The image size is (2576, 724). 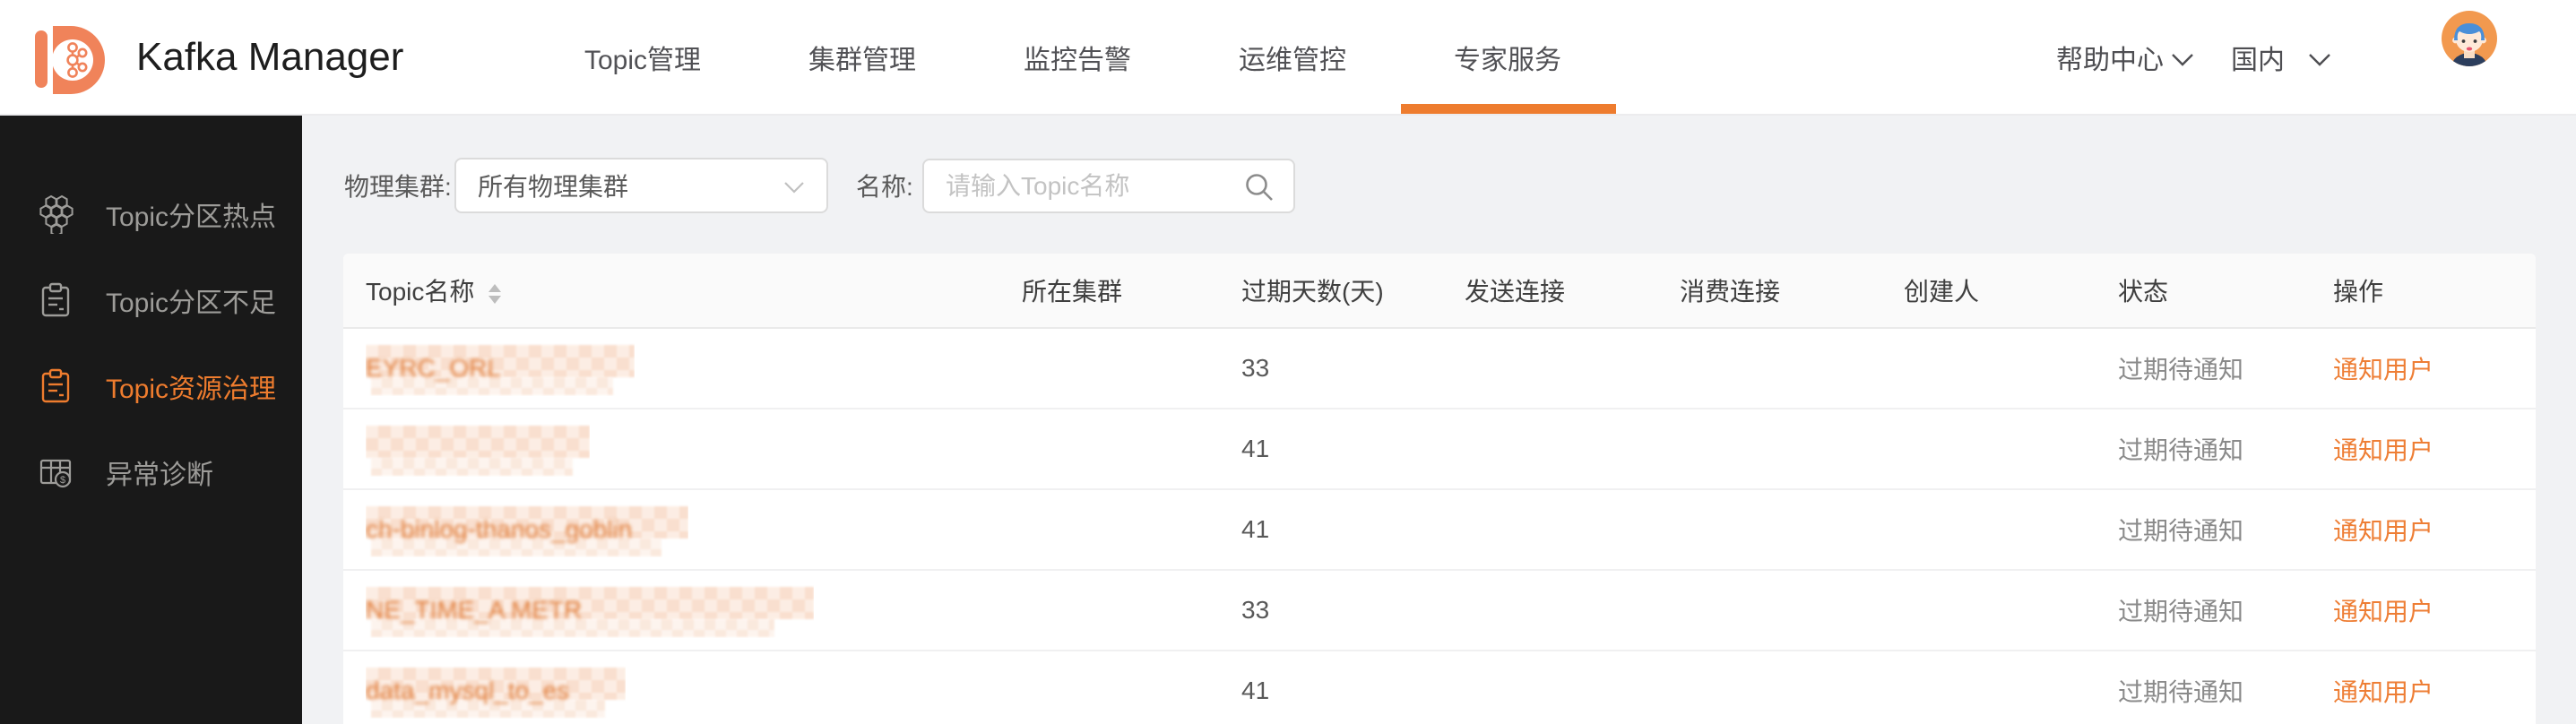 I want to click on table-row: NE_TIME_A METR 33 过期待通知 通知用户, so click(x=1439, y=611).